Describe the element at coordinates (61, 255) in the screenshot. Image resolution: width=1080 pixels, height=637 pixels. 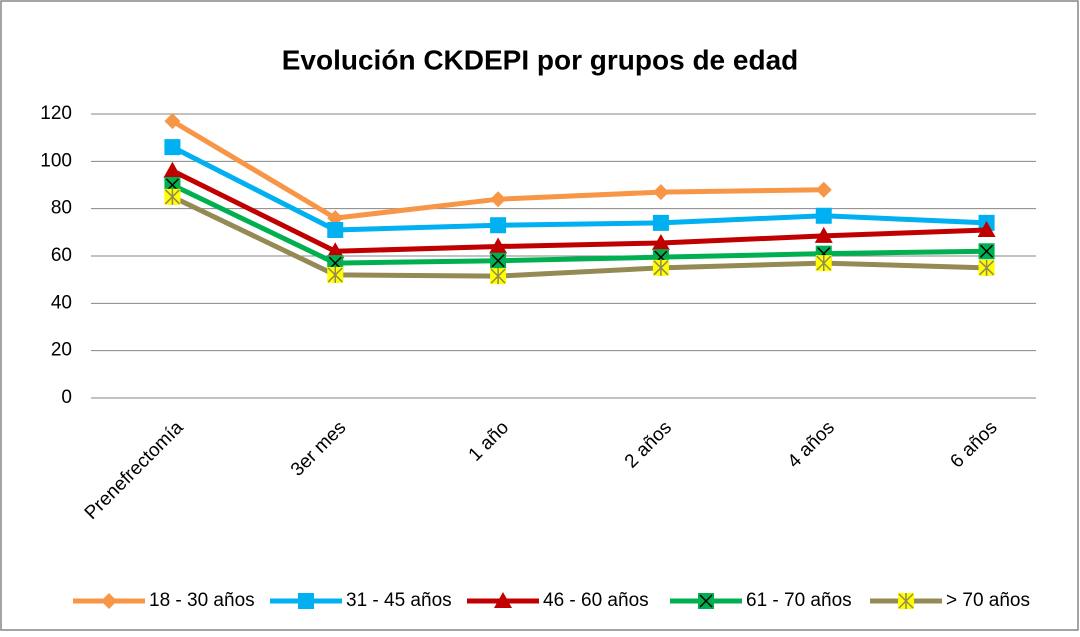
I see `y-tick-label: 60` at that location.